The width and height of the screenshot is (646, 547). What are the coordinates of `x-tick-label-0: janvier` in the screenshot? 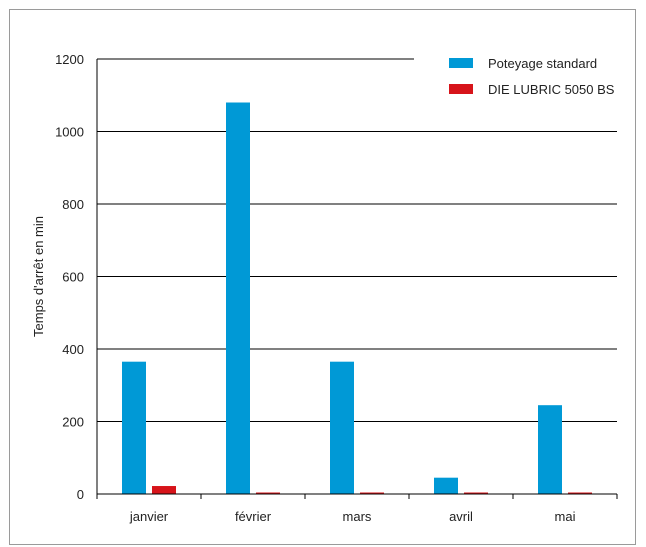 It's located at (149, 516).